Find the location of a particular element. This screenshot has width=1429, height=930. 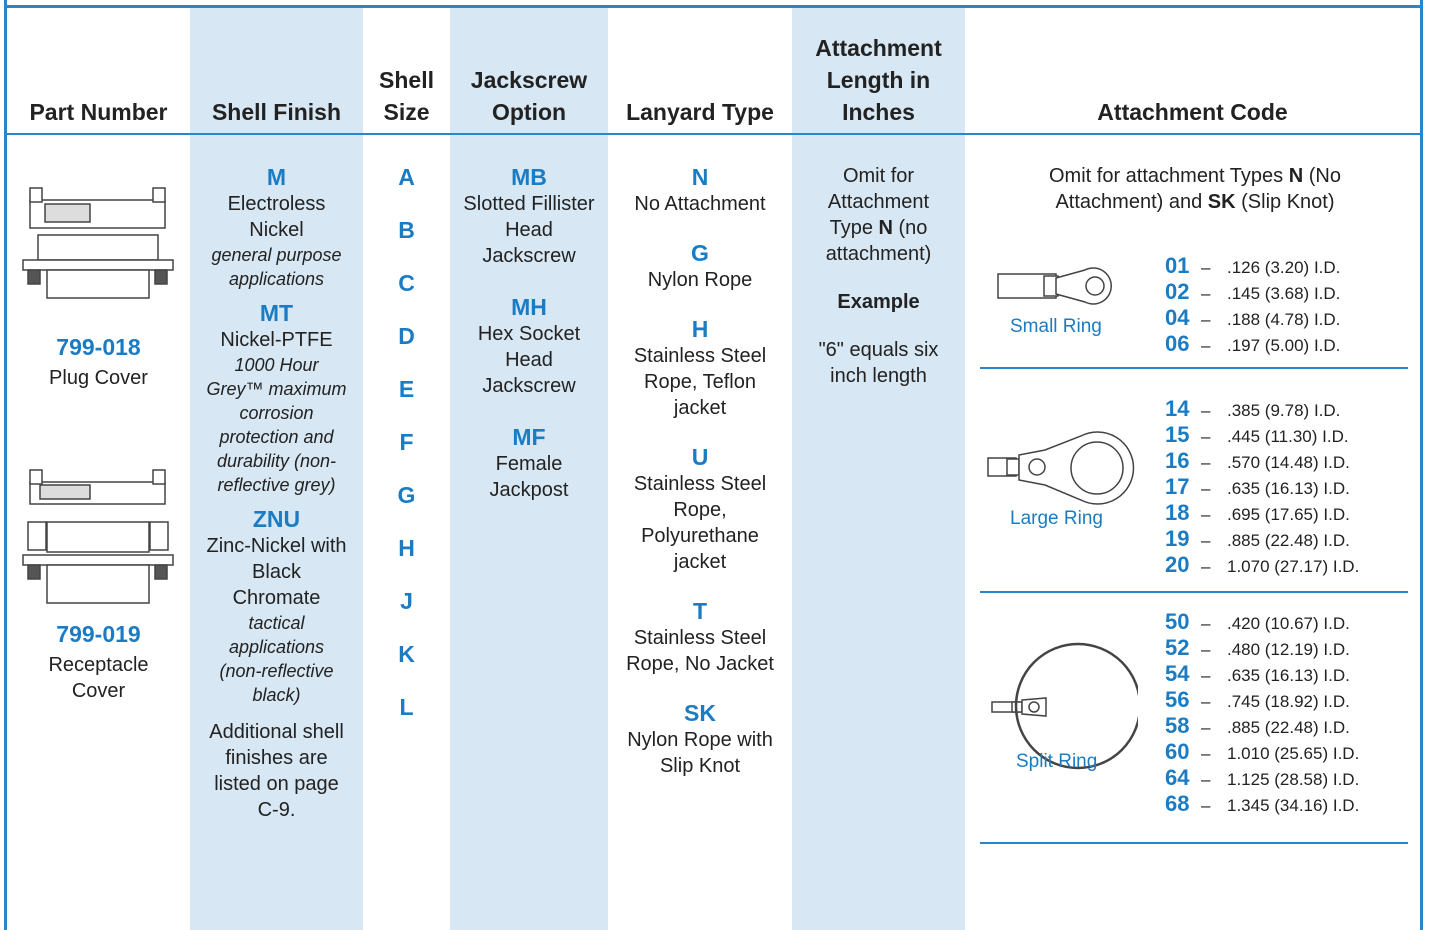

code-row: 58– .885 (22.48) I.D. is located at coordinates (1262, 727).